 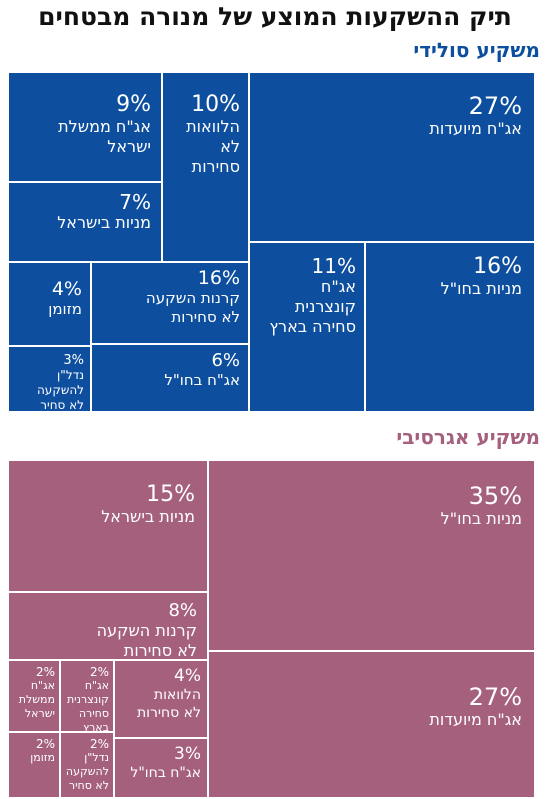 I want to click on cell-value: 15%, so click(x=170, y=494).